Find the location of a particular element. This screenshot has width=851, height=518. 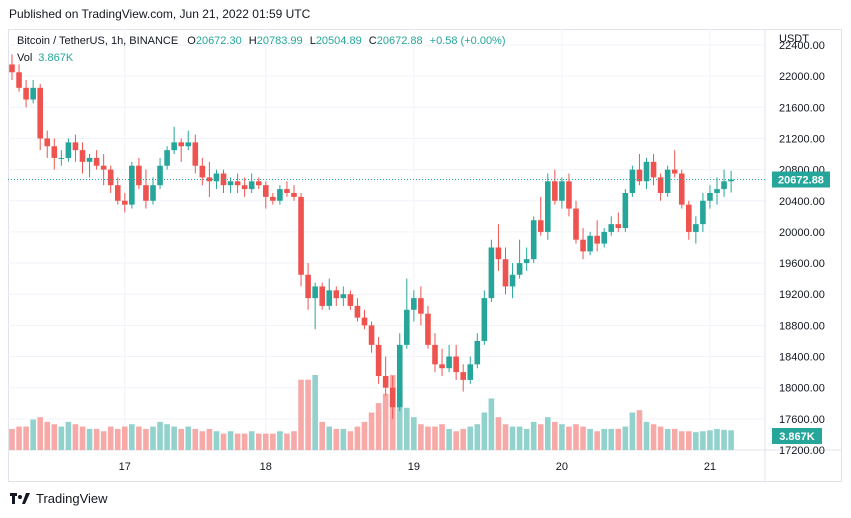

high-label: H is located at coordinates (252, 41).